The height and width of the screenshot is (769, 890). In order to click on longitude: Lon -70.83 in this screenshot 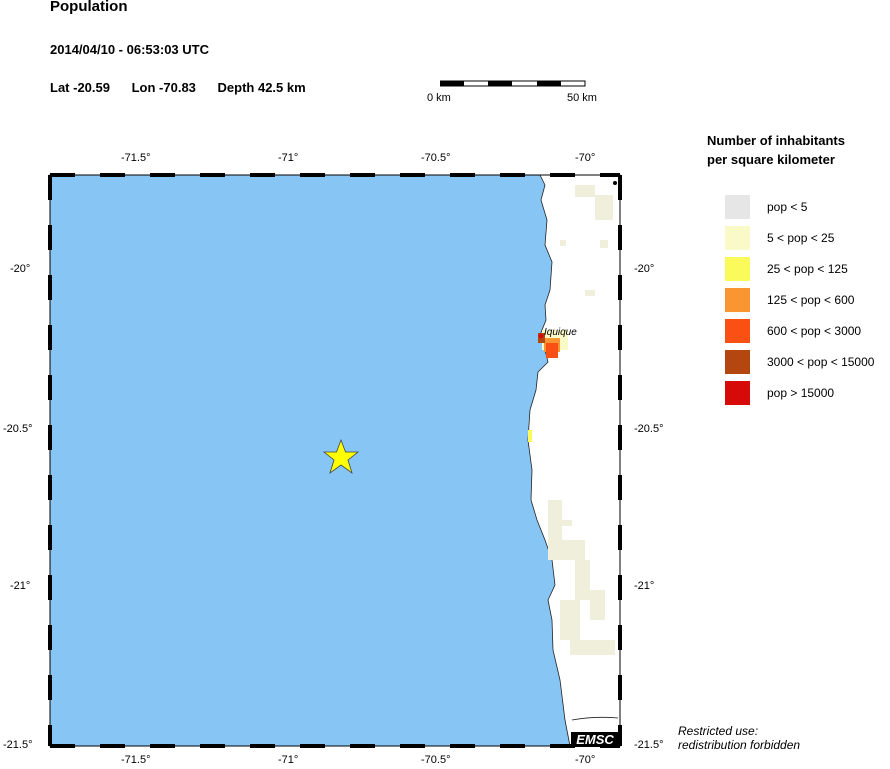, I will do `click(163, 87)`.